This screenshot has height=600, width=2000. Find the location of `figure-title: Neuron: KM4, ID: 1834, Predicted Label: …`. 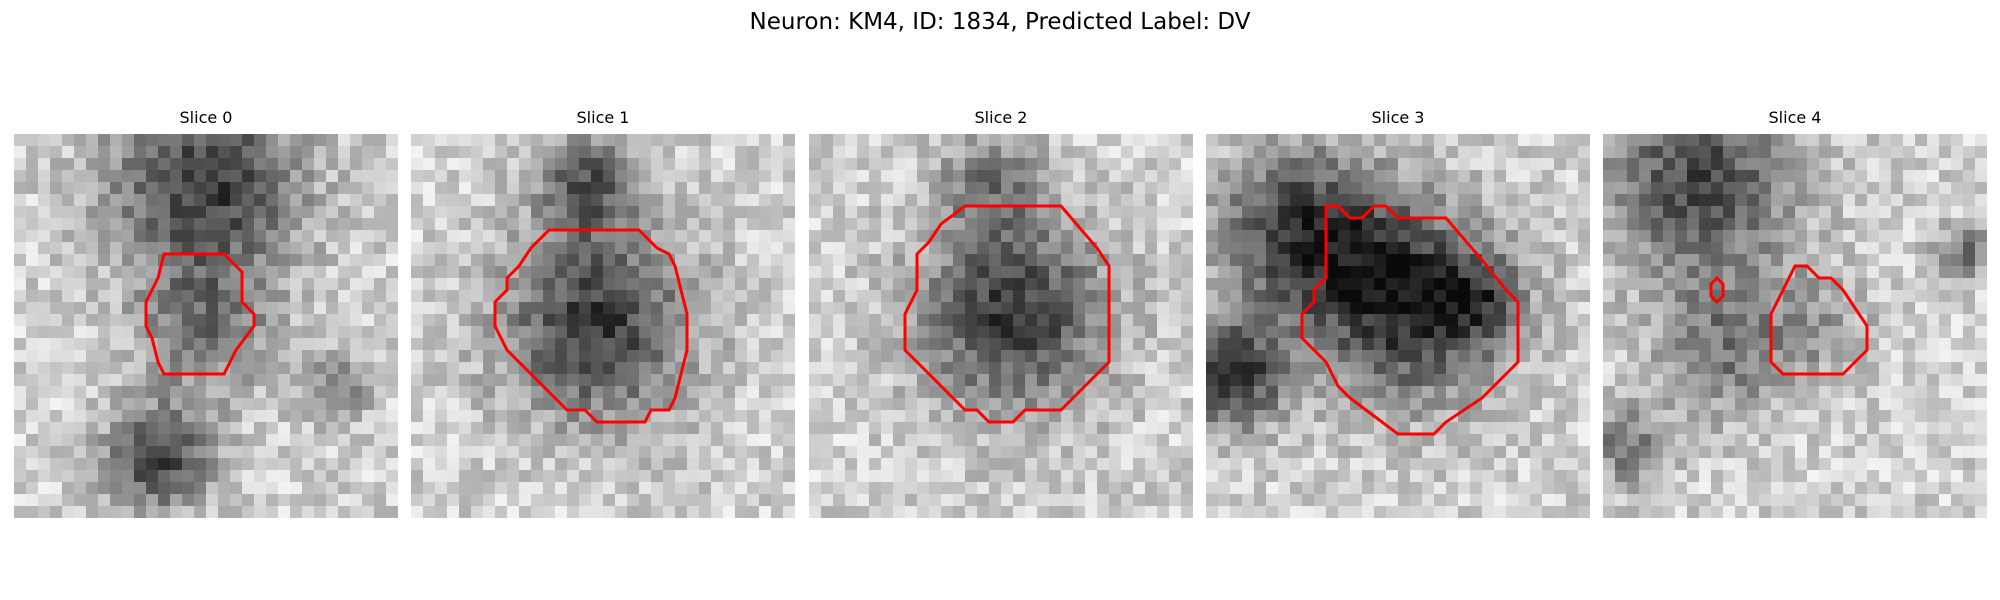

figure-title: Neuron: KM4, ID: 1834, Predicted Label: … is located at coordinates (1000, 22).